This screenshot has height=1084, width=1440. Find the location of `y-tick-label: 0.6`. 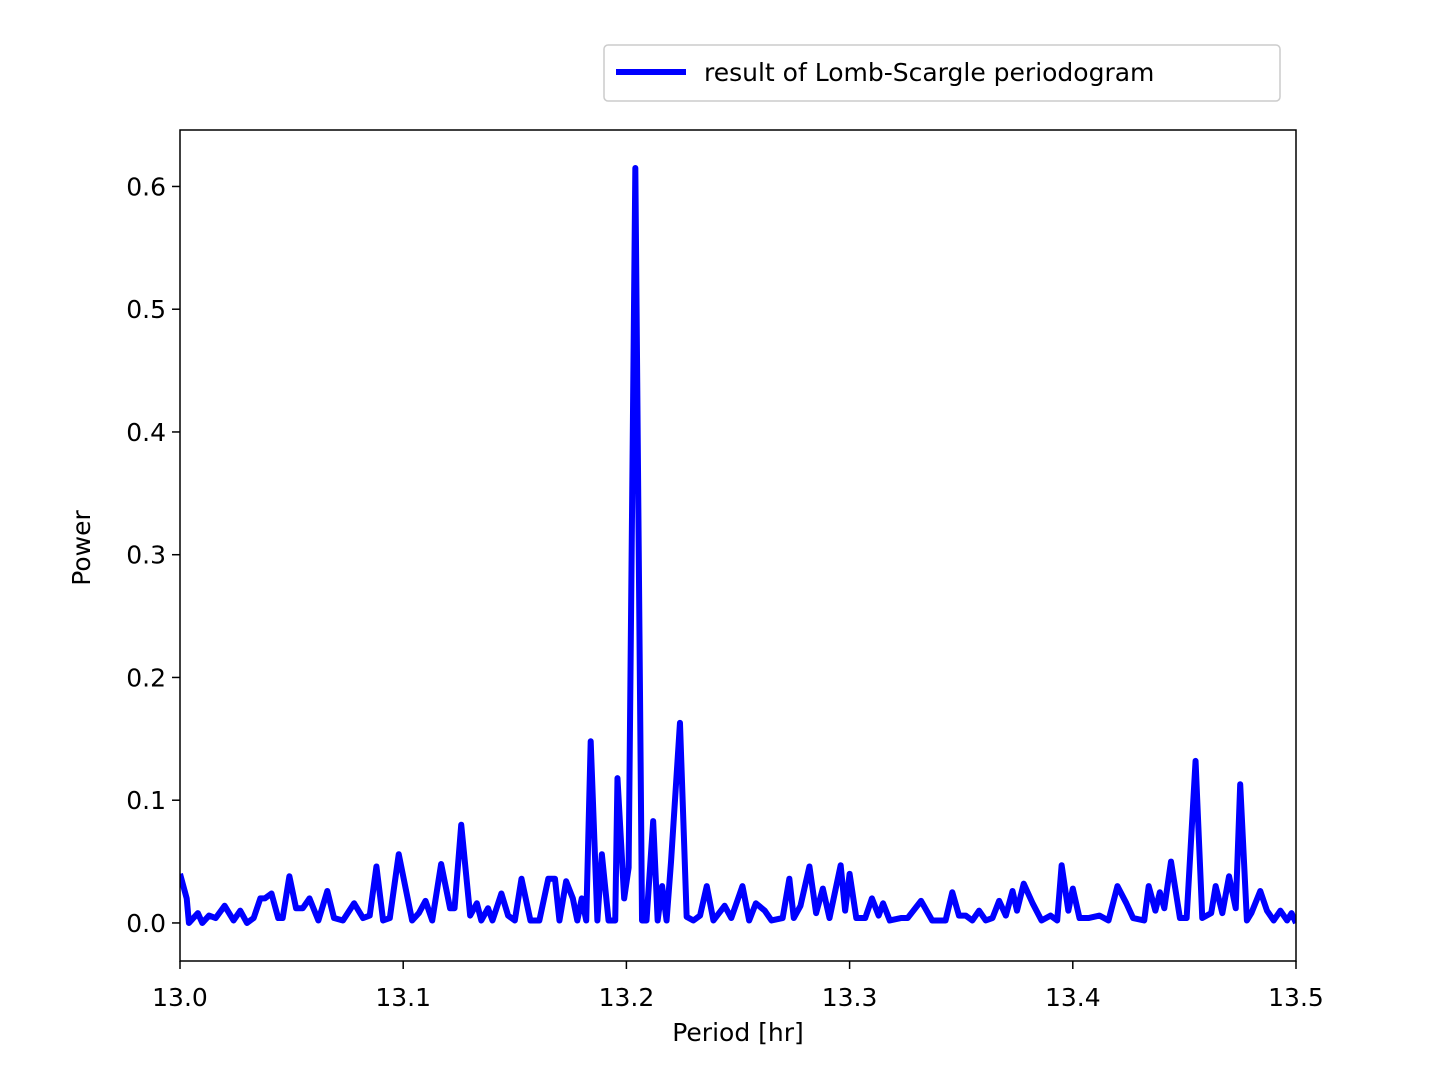

y-tick-label: 0.6 is located at coordinates (146, 186).